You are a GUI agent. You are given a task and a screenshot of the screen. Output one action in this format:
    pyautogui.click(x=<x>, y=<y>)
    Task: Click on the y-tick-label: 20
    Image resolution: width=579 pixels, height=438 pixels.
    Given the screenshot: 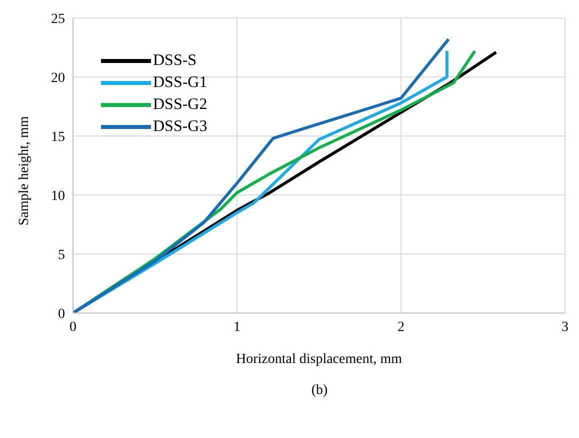 What is the action you would take?
    pyautogui.click(x=58, y=78)
    